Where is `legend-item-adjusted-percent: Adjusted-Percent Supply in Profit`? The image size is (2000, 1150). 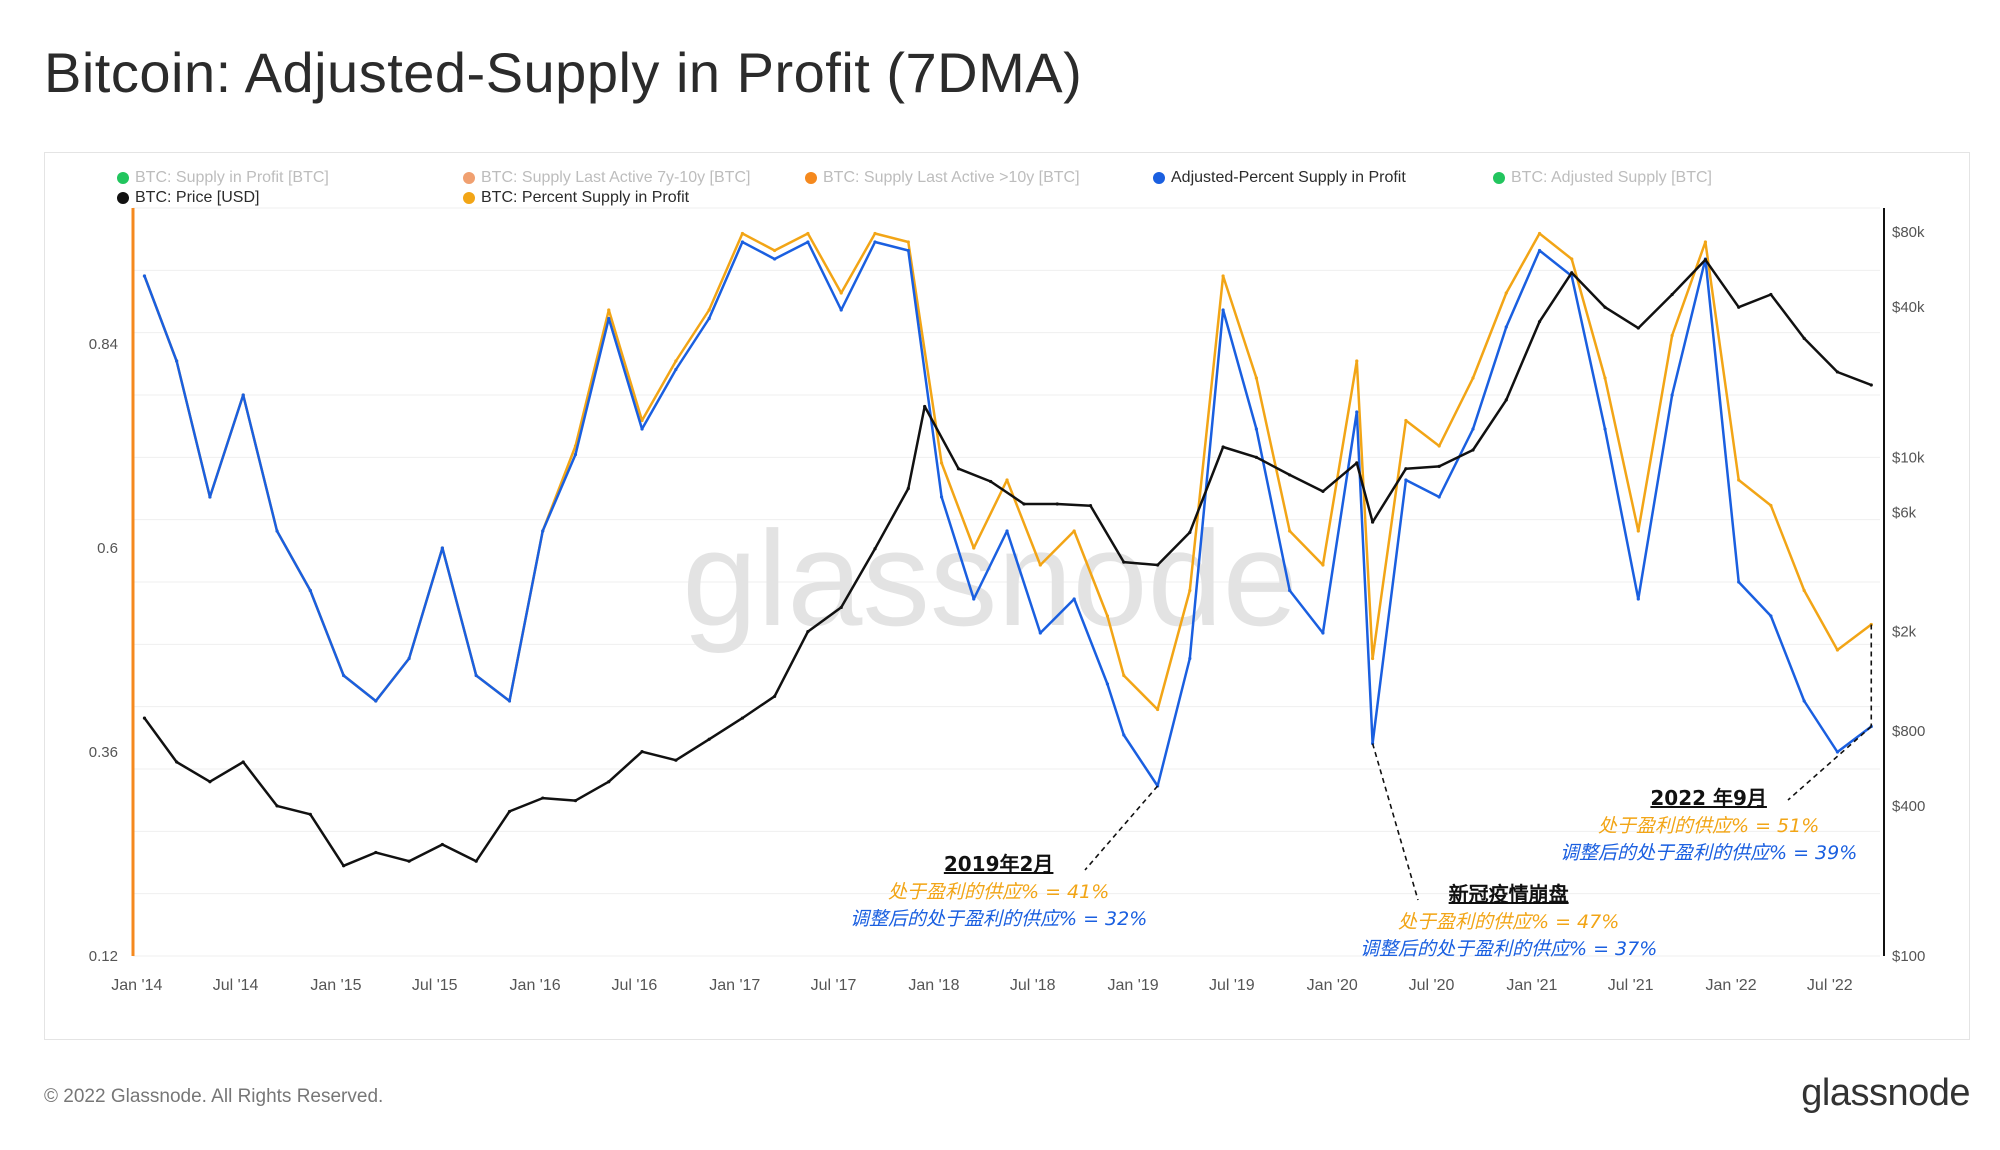 legend-item-adjusted-percent: Adjusted-Percent Supply in Profit is located at coordinates (1279, 178).